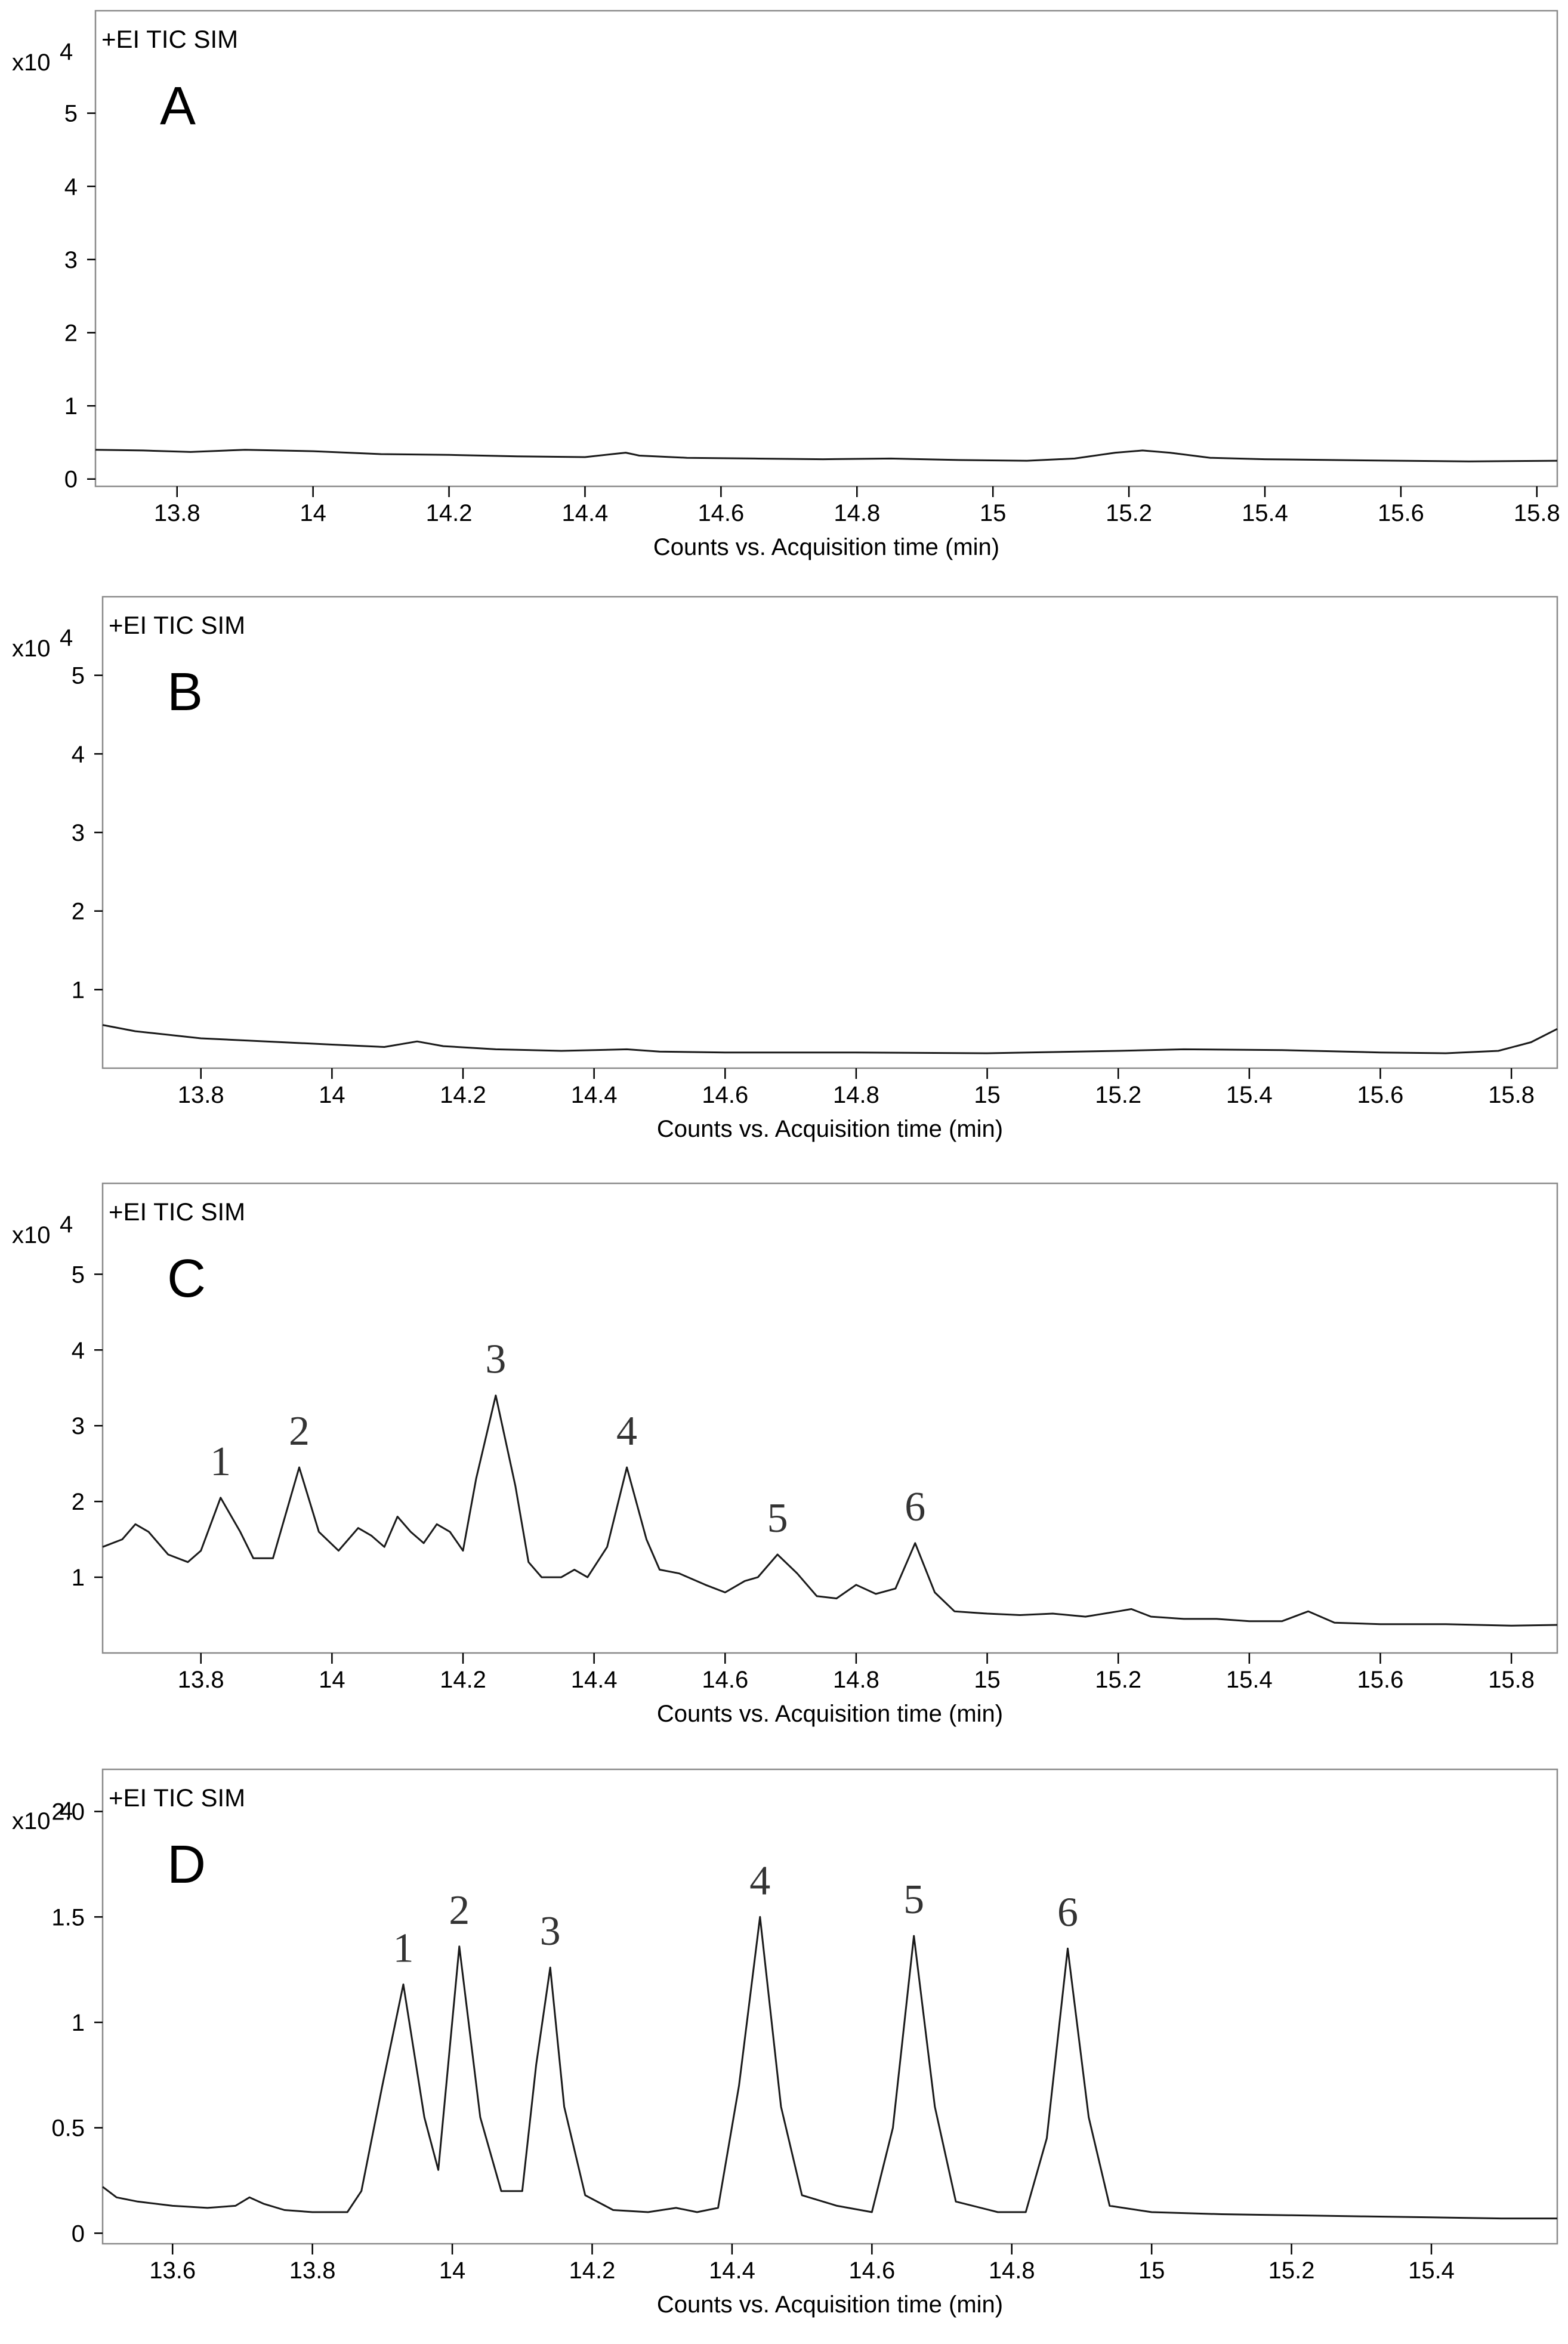 Image resolution: width=1568 pixels, height=2344 pixels. I want to click on panel-label: A, so click(178, 106).